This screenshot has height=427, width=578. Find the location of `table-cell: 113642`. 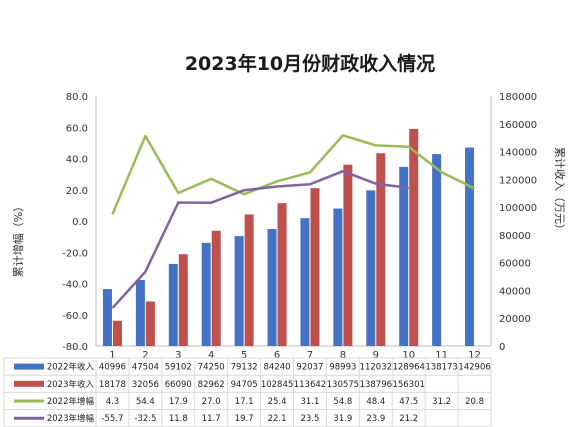

table-cell: 113642 is located at coordinates (310, 385).